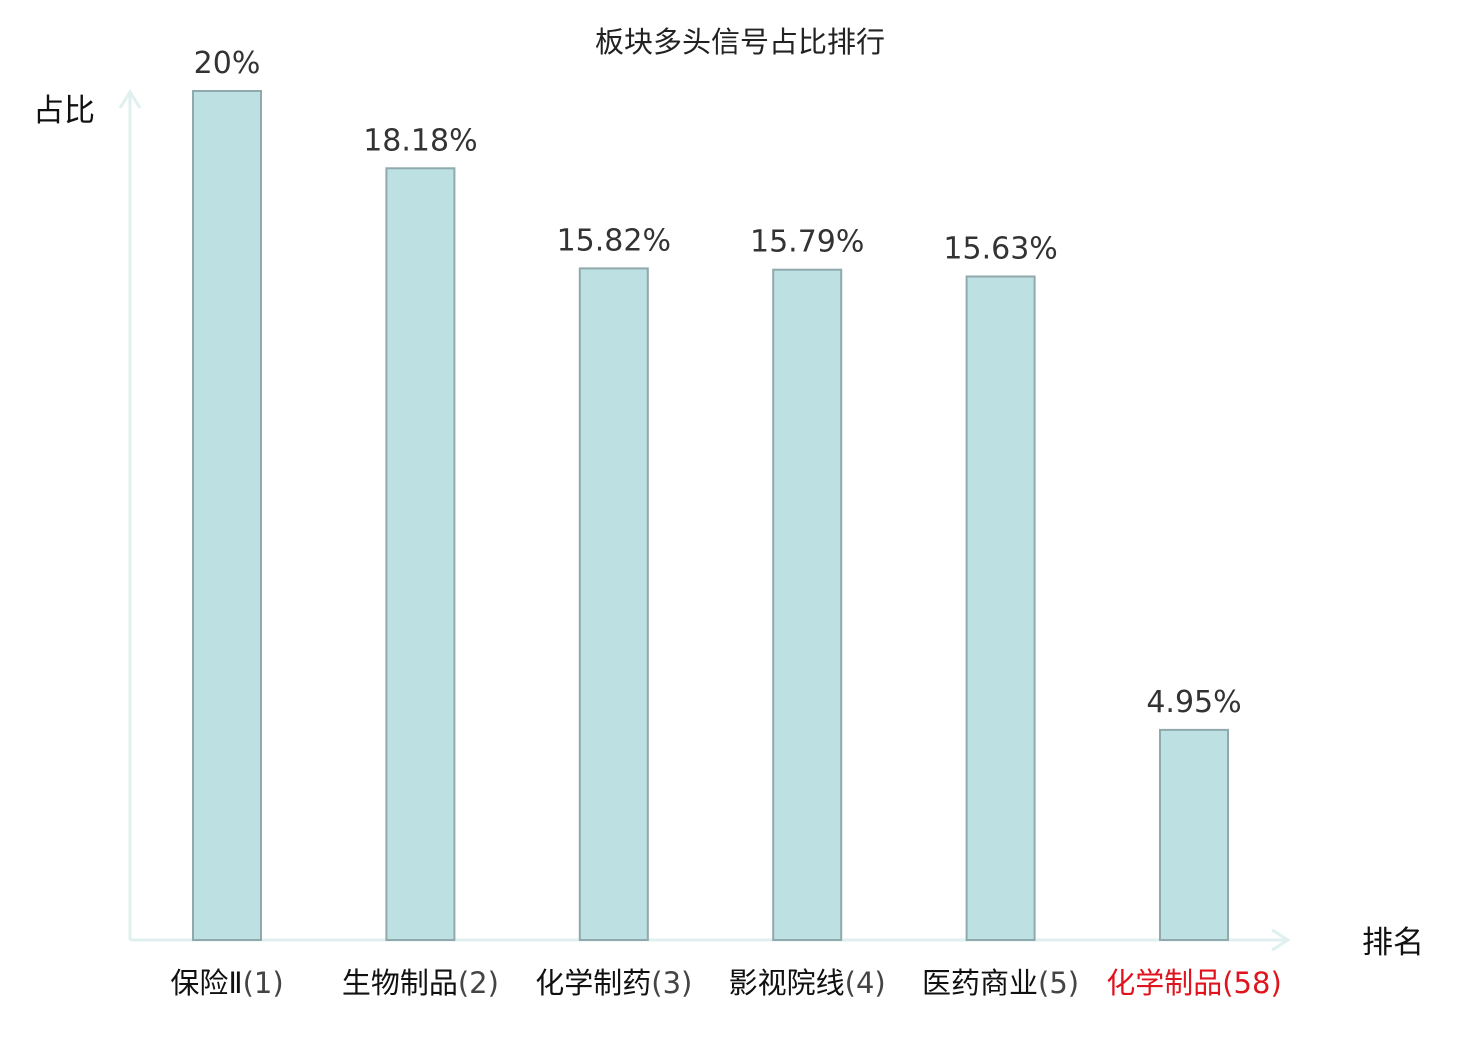  I want to click on category-label: 保险Ⅱ(1), so click(226, 983).